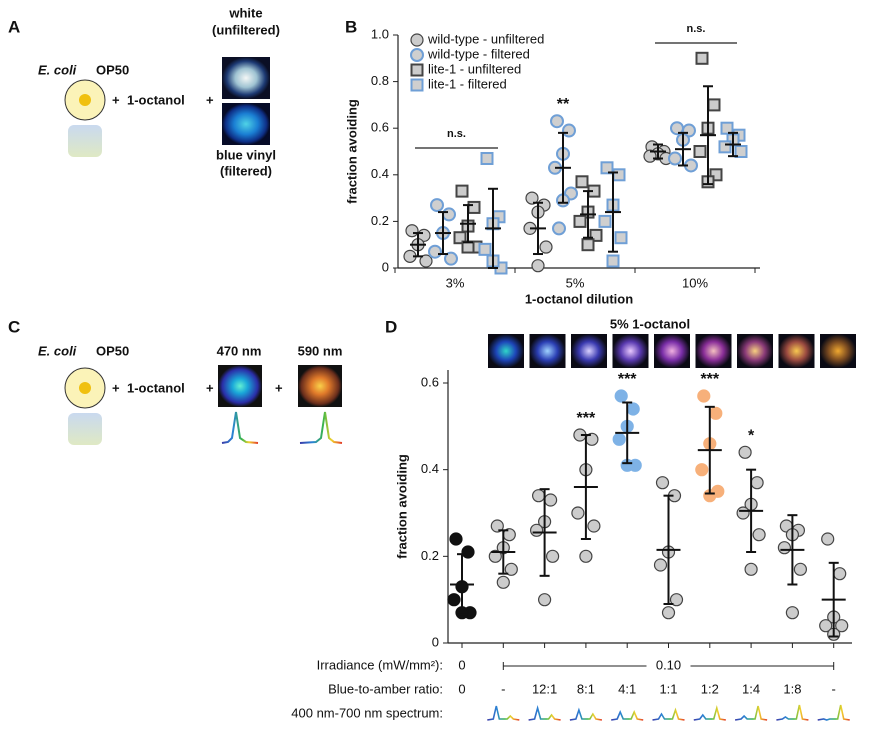  I want to click on y-tick-label: 0.2, so click(380, 220).